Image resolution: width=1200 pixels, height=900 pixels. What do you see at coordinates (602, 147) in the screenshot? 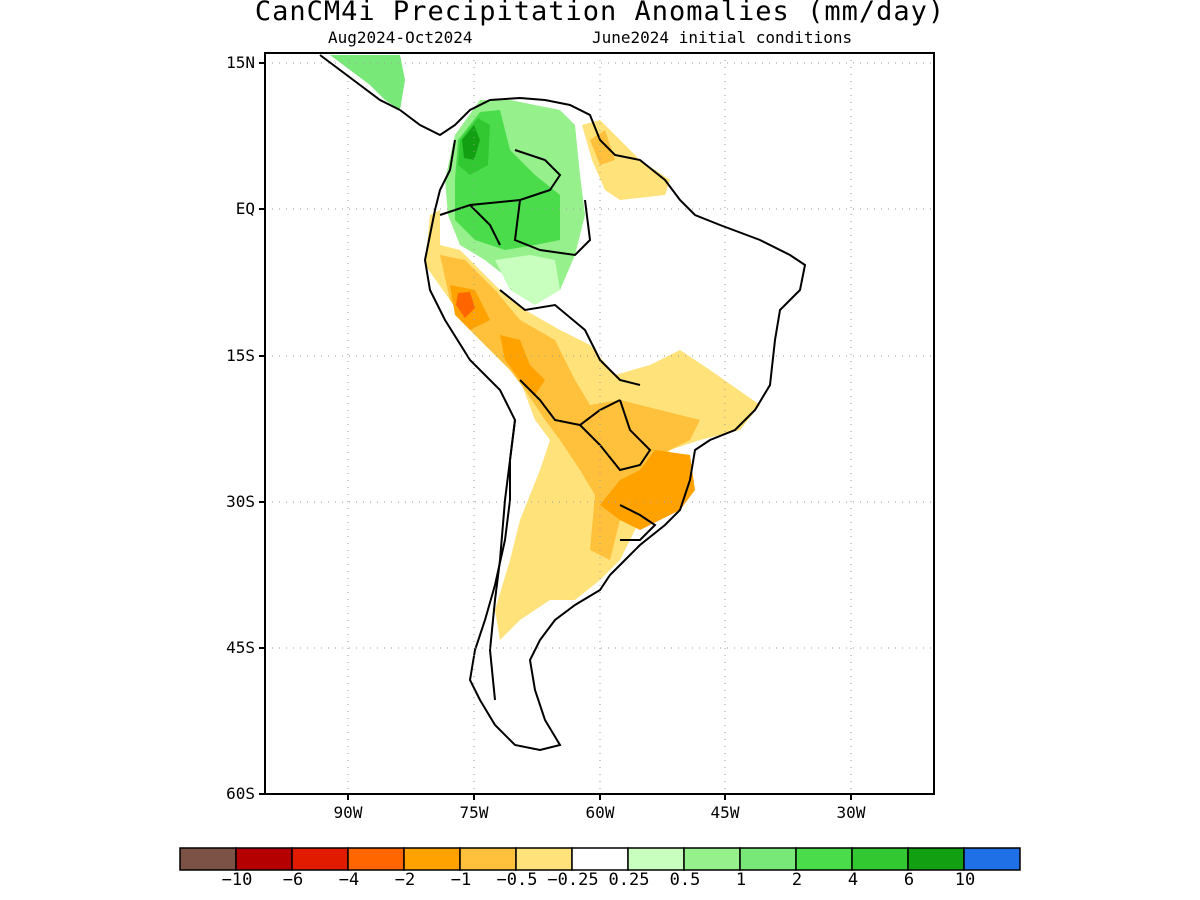
I see `anomaly-orange-guianas` at bounding box center [602, 147].